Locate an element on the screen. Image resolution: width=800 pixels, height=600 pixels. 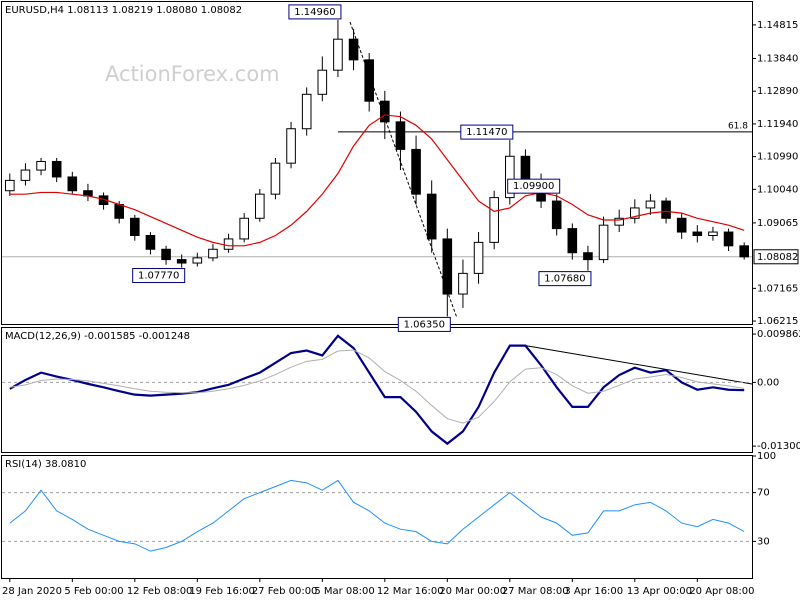
current-price-box is located at coordinates (776, 257).